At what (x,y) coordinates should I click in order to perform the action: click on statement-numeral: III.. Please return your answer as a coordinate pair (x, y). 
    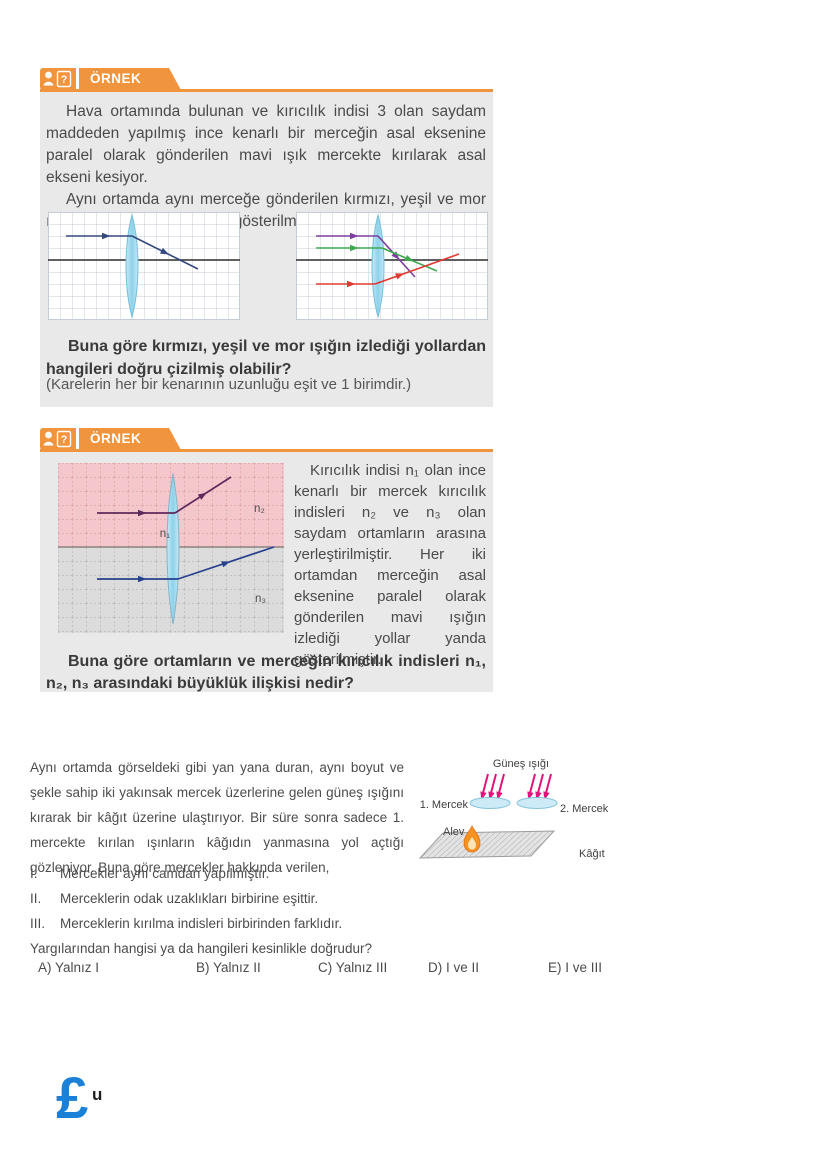
    Looking at the image, I should click on (38, 923).